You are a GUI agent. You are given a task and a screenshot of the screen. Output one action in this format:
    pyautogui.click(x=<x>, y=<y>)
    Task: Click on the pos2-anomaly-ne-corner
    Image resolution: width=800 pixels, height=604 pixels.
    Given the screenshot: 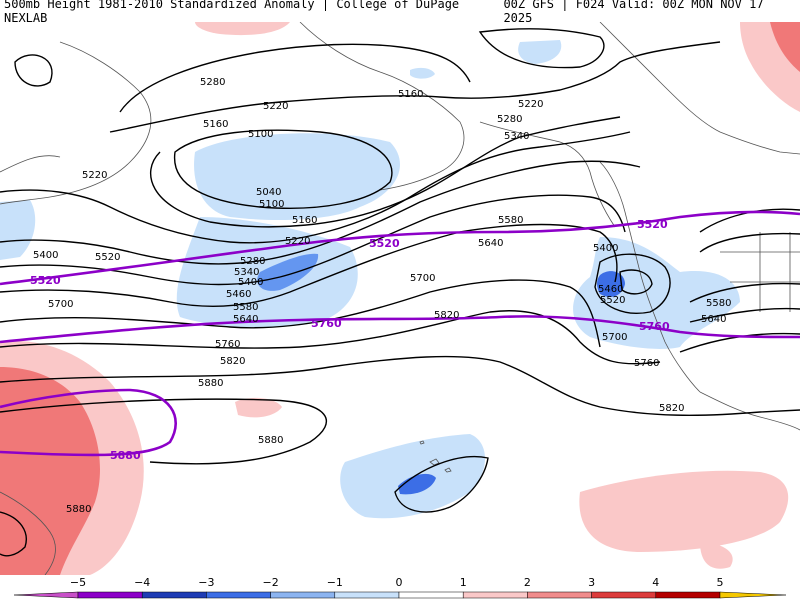 What is the action you would take?
    pyautogui.click(x=785, y=47)
    